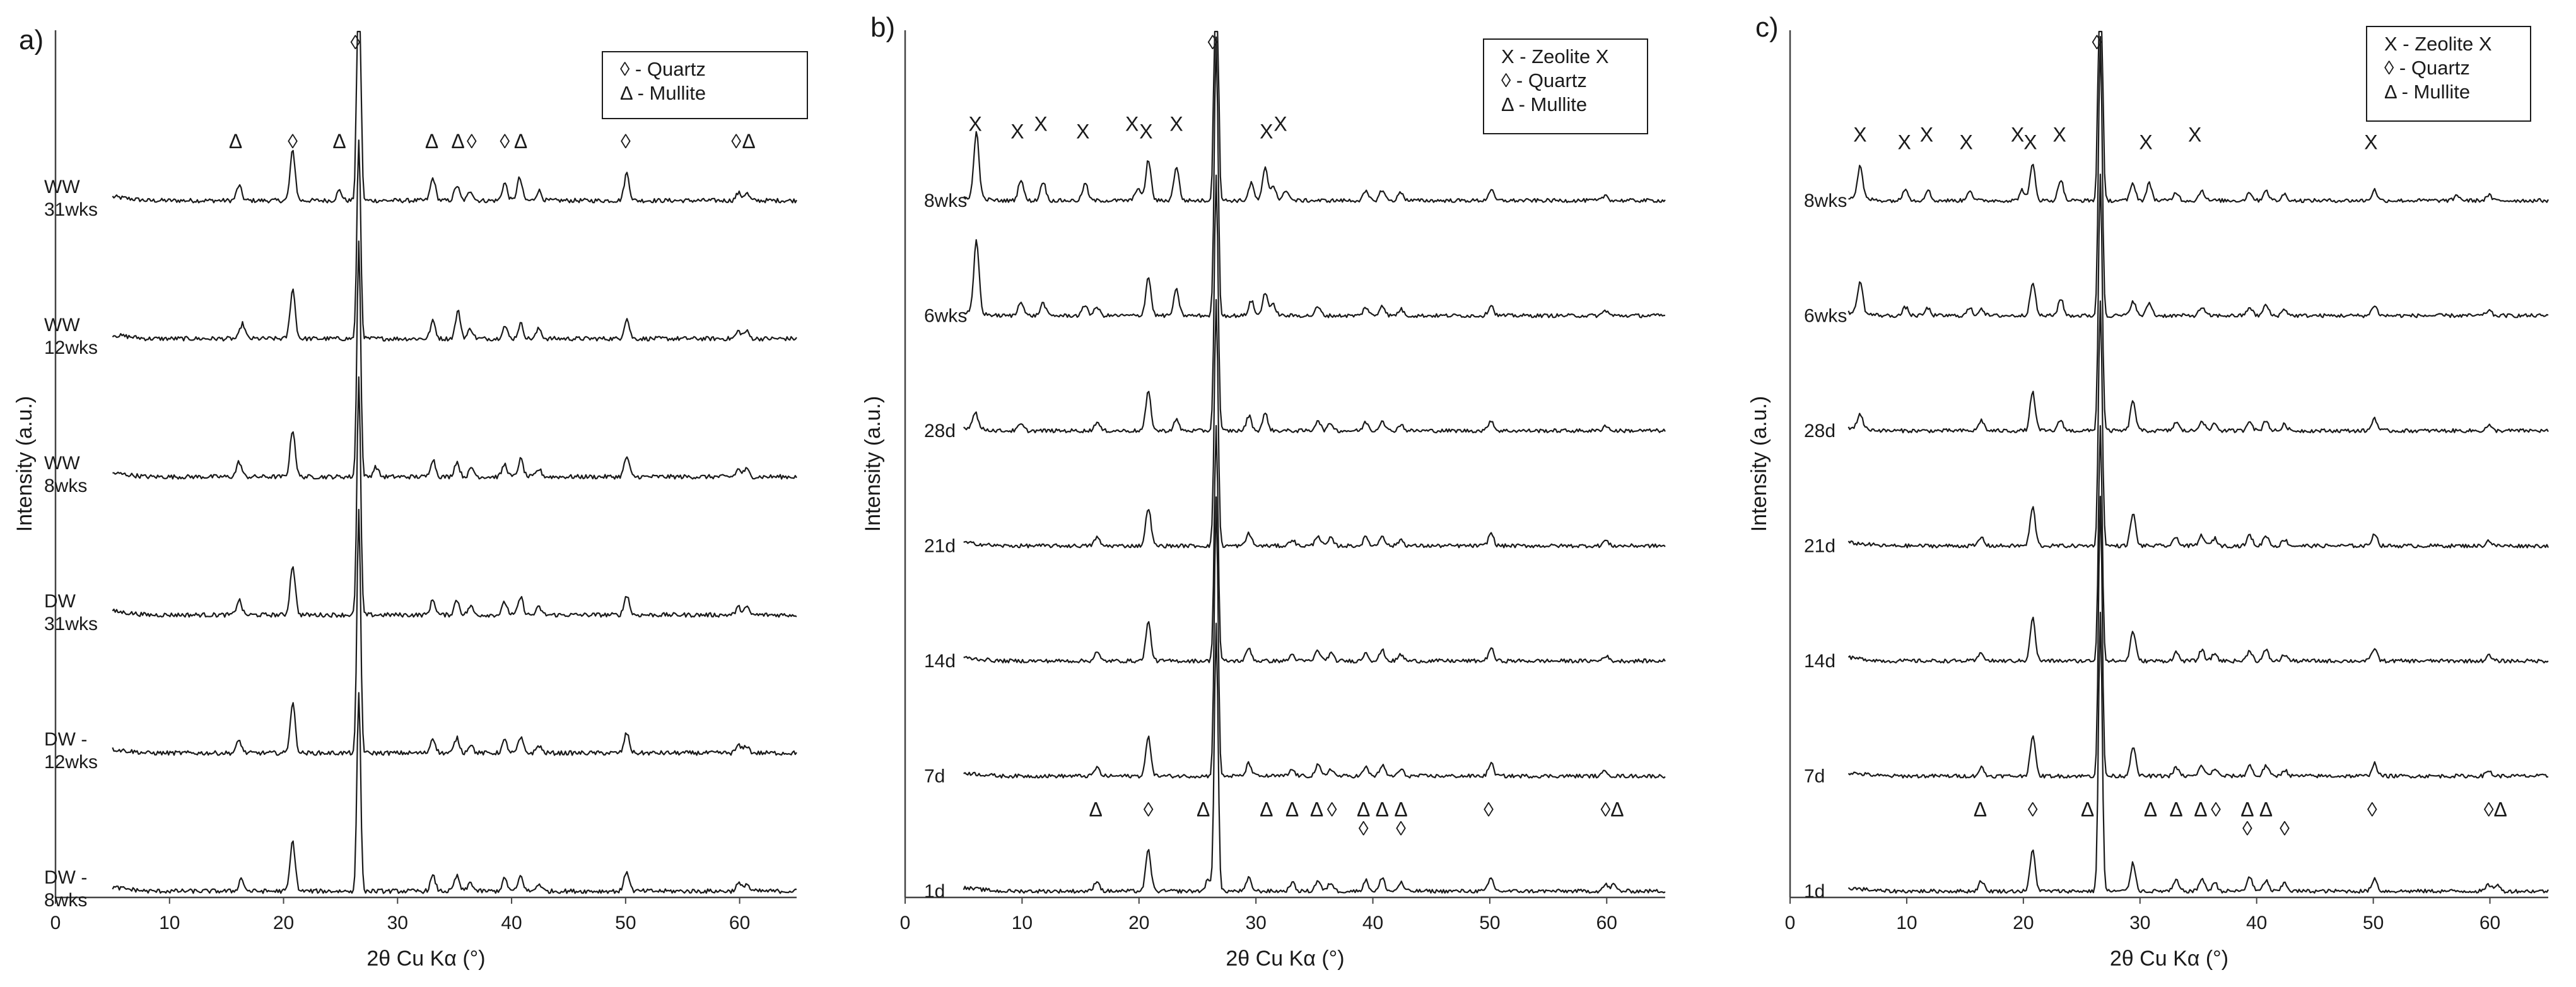  I want to click on panel-letter: b), so click(882, 27).